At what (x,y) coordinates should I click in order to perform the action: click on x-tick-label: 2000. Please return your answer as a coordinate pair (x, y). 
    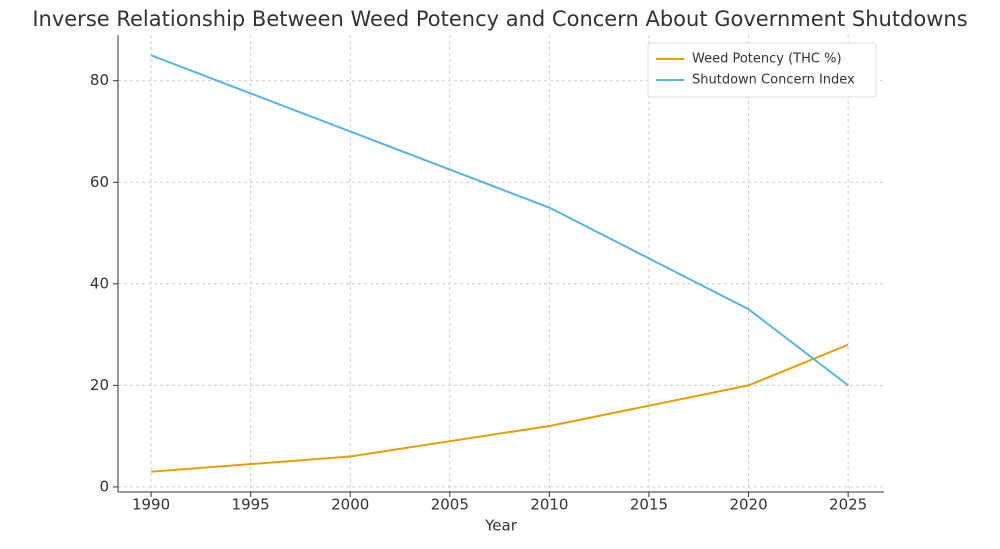
    Looking at the image, I should click on (350, 505).